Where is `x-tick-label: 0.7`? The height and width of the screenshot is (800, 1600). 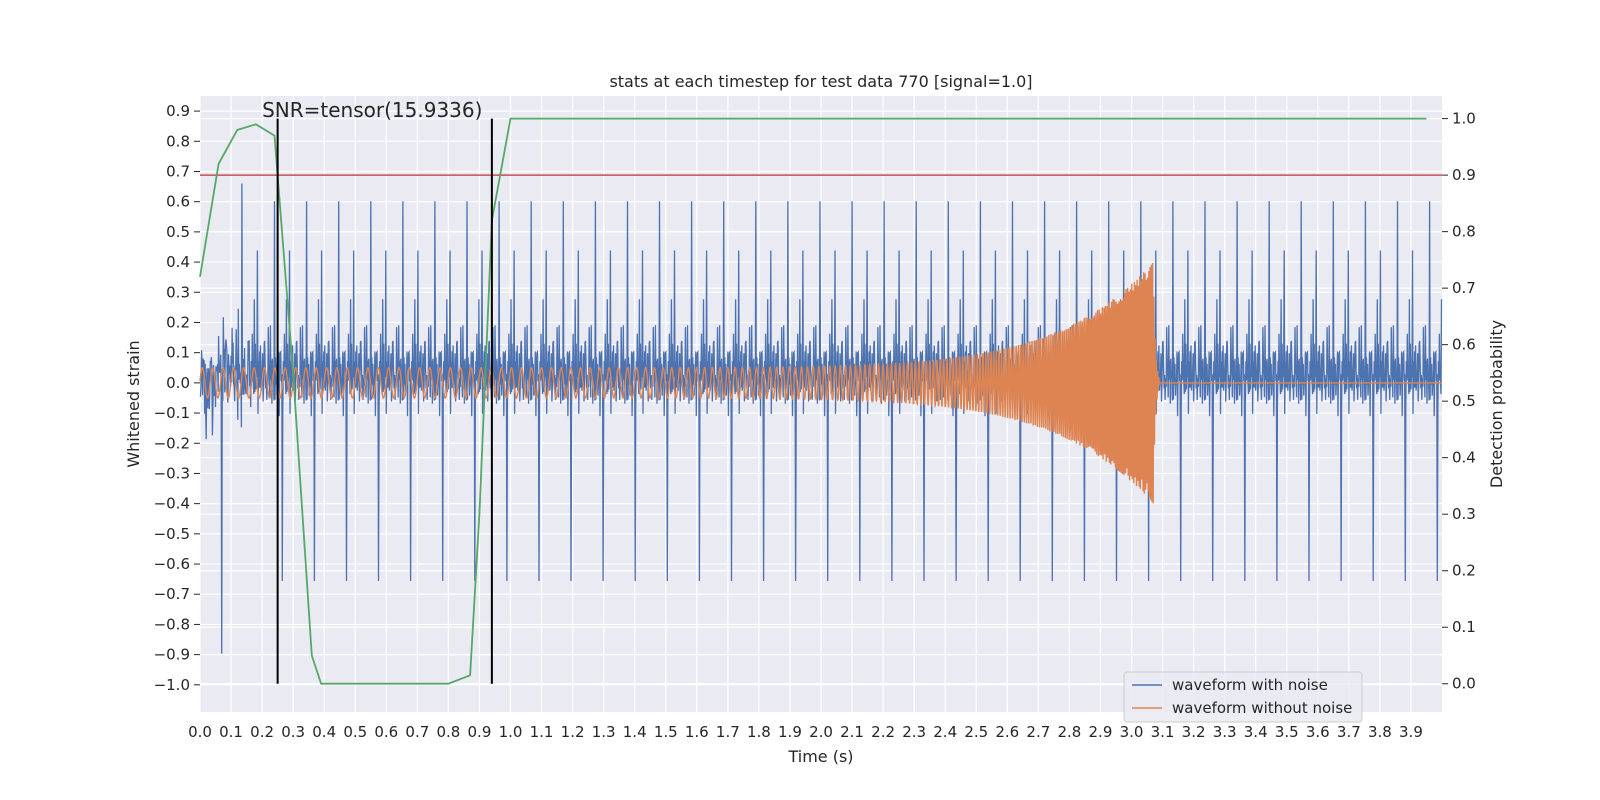
x-tick-label: 0.7 is located at coordinates (417, 732).